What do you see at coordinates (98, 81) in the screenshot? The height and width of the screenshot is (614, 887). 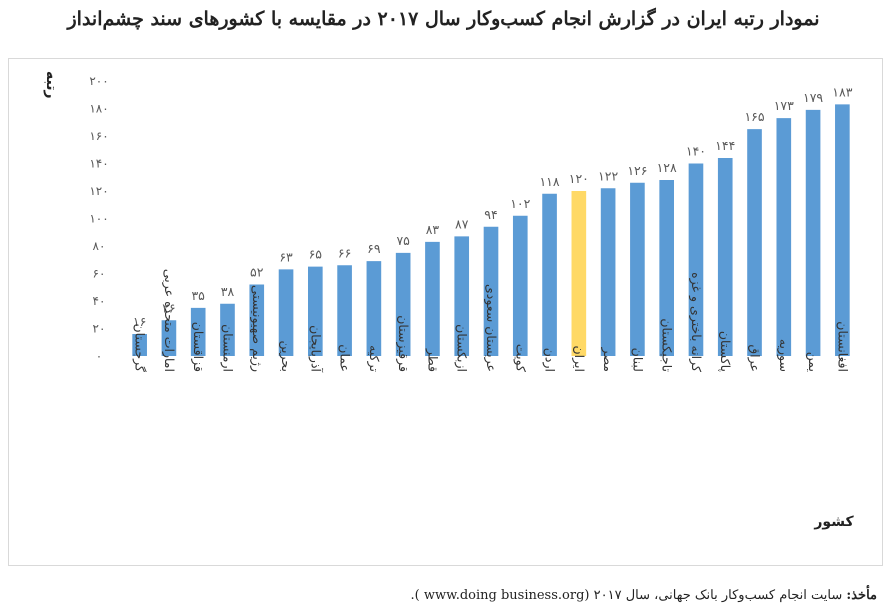 I see `y-tick-label: ۲۰۰` at bounding box center [98, 81].